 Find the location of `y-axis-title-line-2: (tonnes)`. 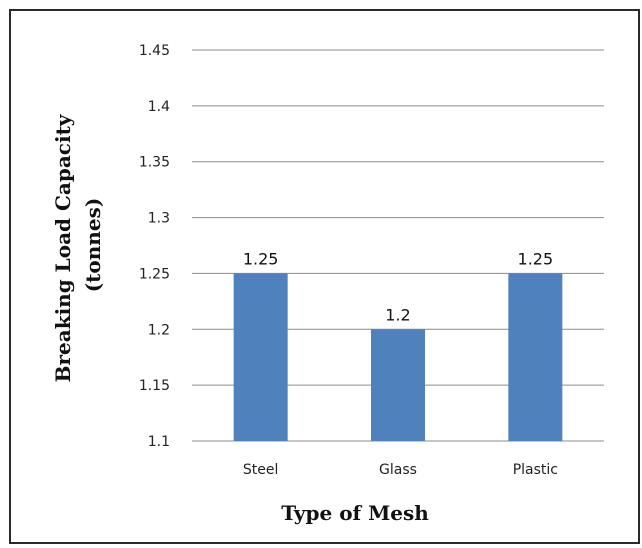

y-axis-title-line-2: (tonnes) is located at coordinates (93, 245).